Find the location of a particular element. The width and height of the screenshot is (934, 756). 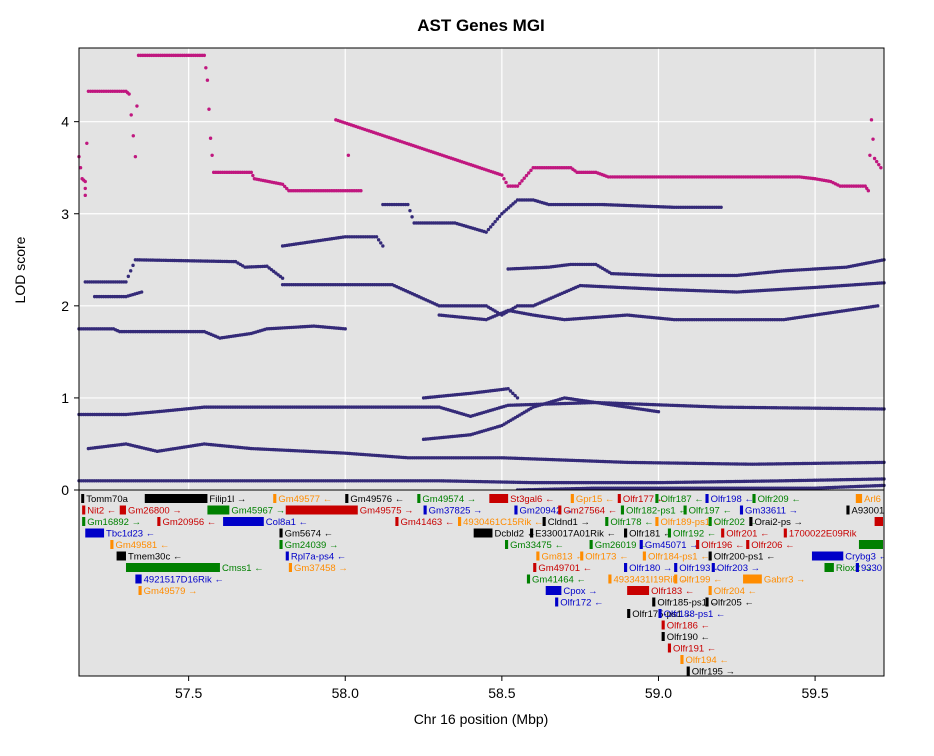

gene-label: Olfr177 ← is located at coordinates (644, 499).